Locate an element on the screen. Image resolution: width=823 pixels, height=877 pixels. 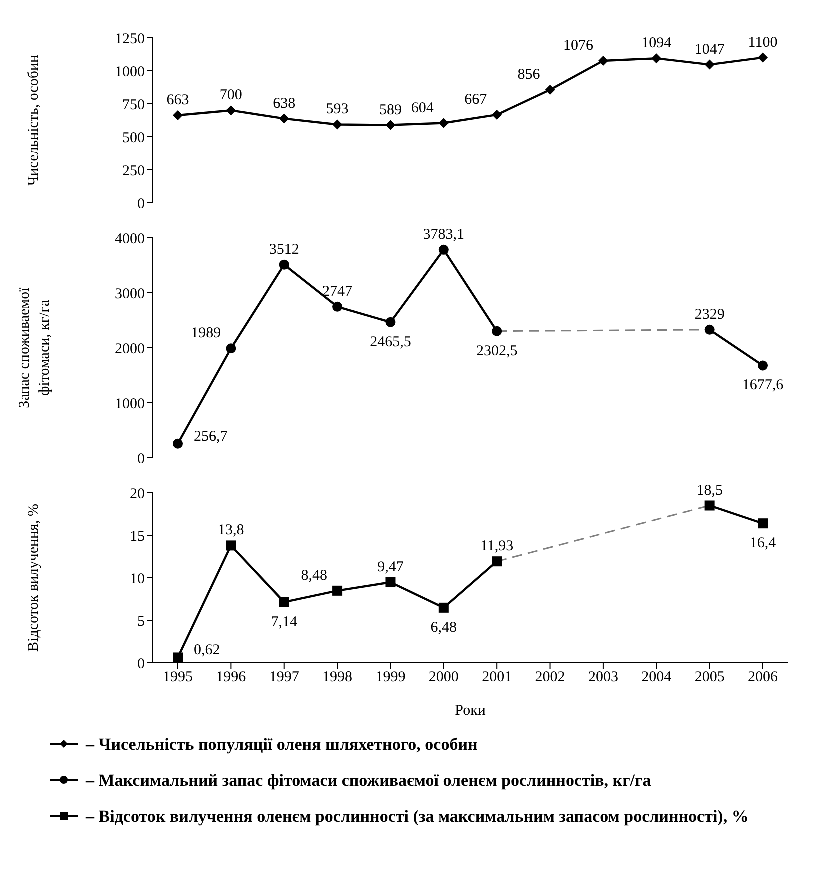
data-label: 1100 is located at coordinates (763, 42).